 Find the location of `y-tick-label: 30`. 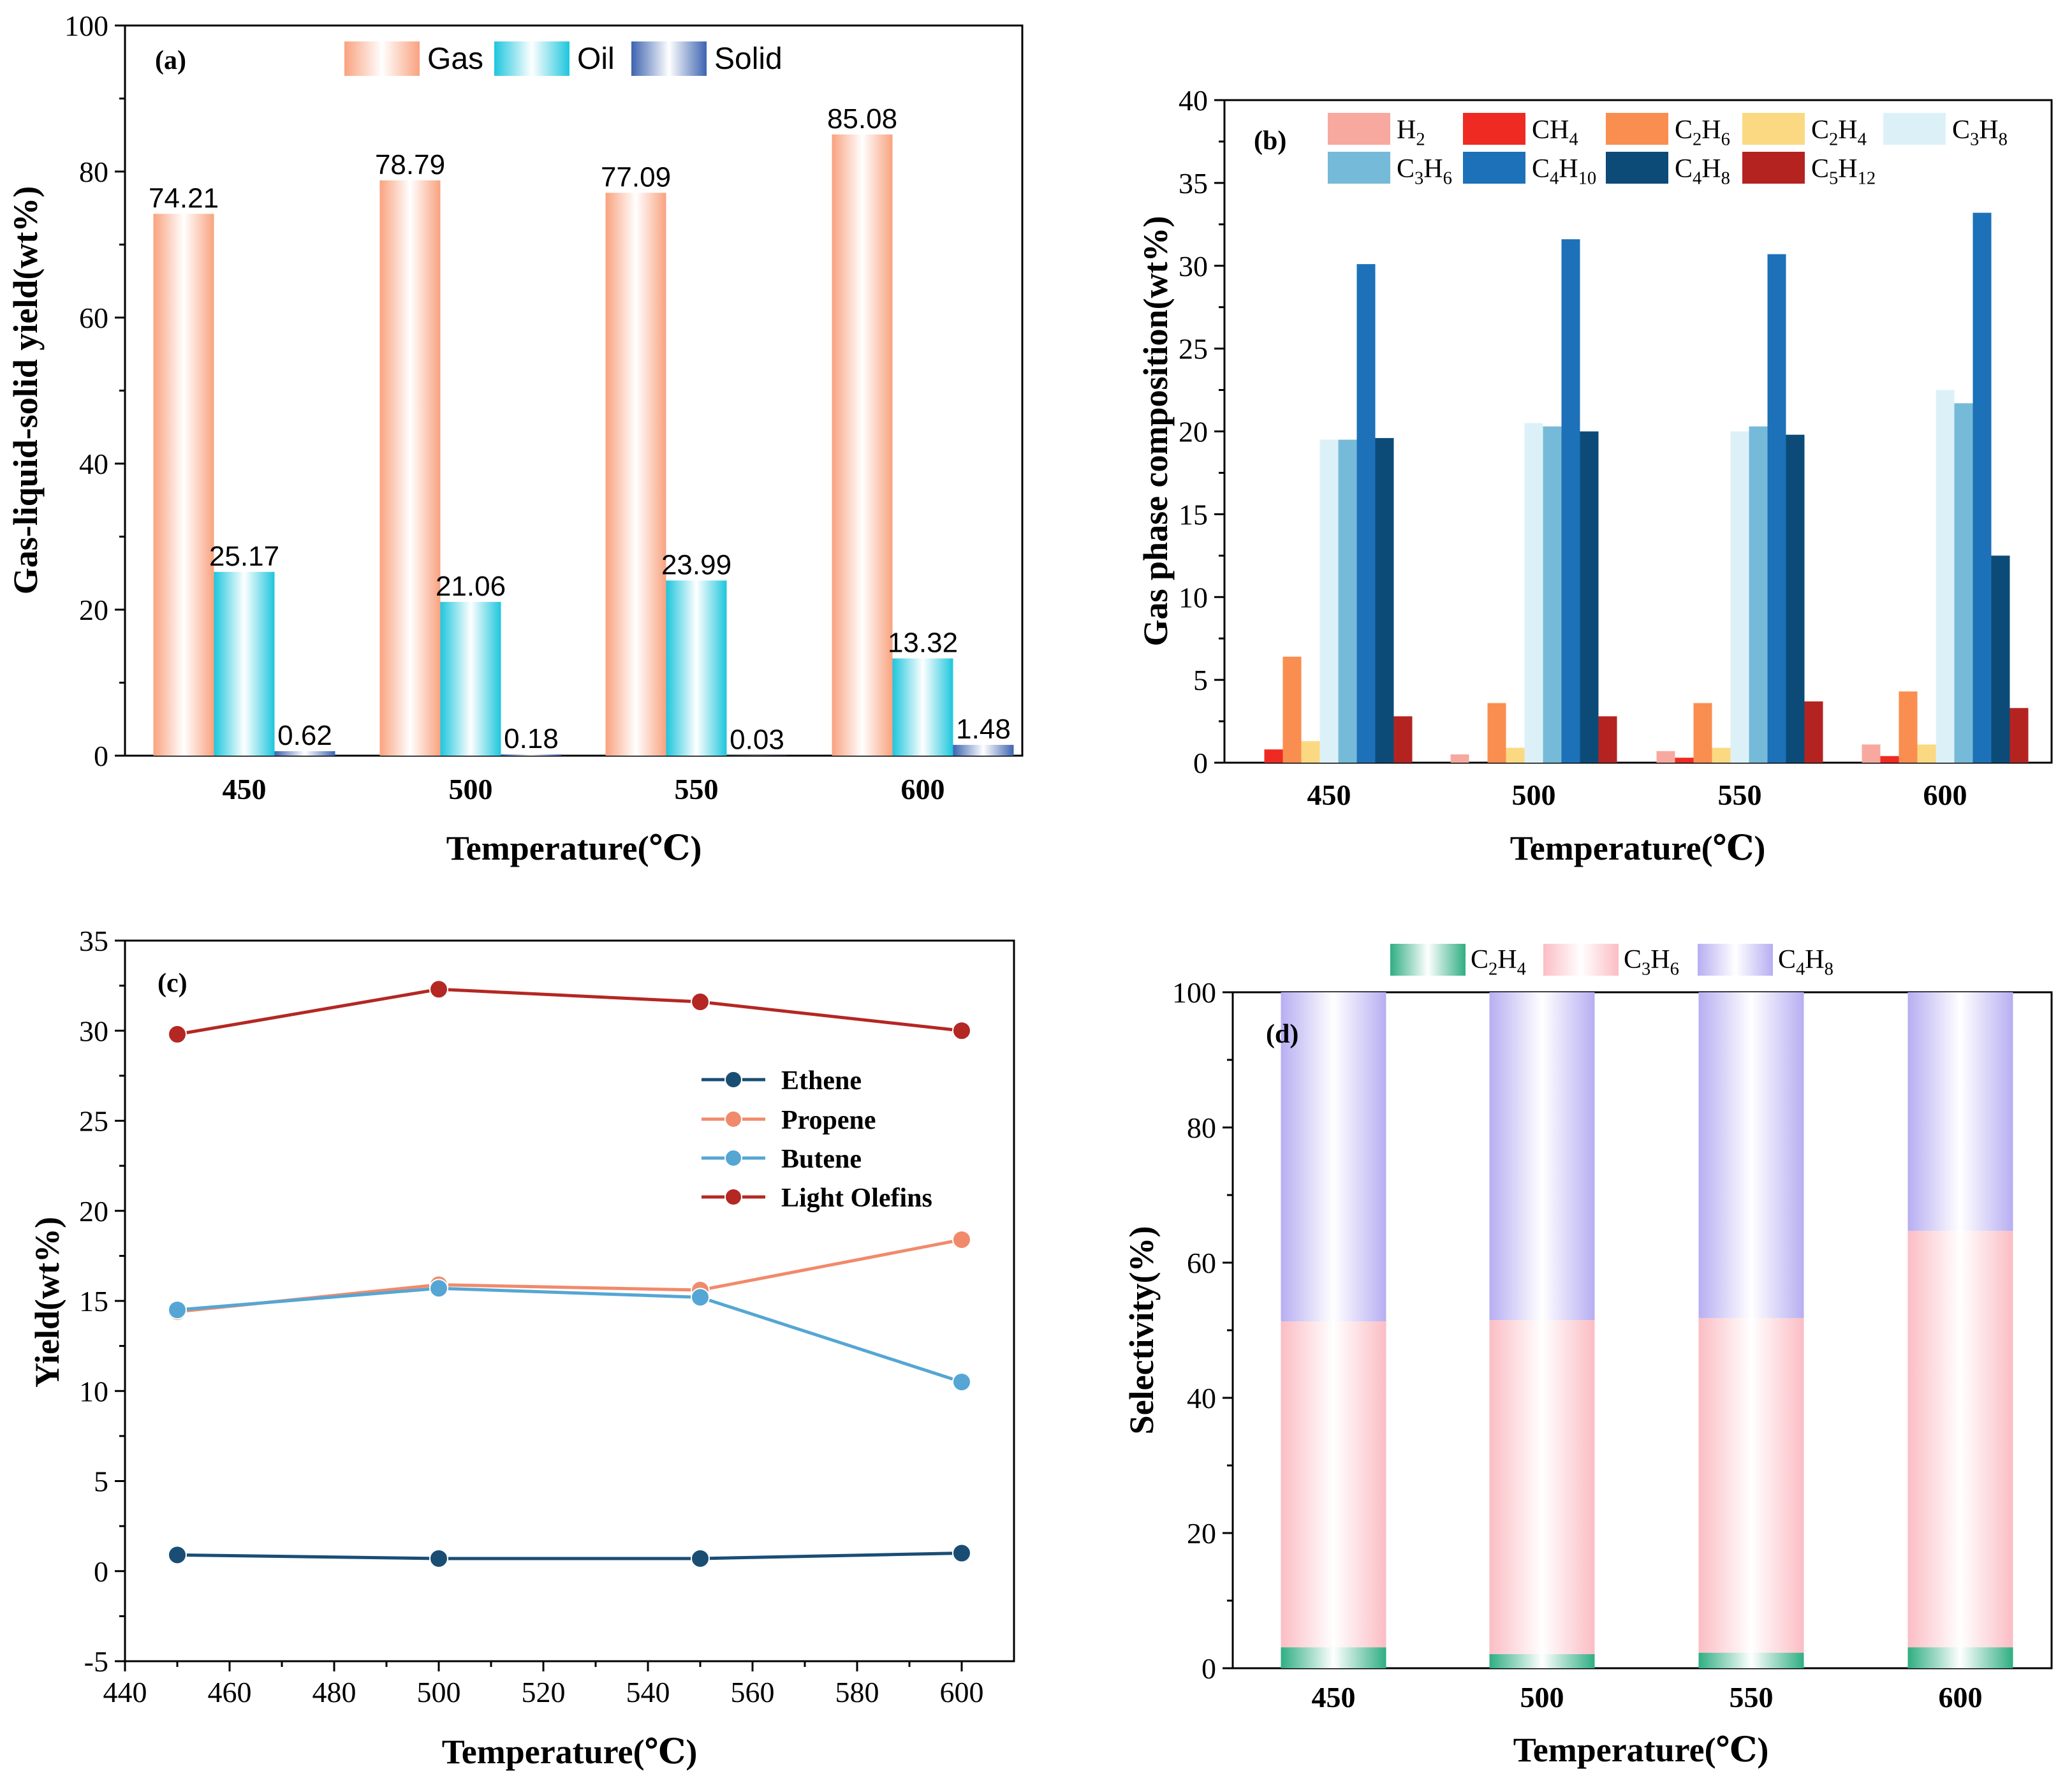

y-tick-label: 30 is located at coordinates (1193, 266).